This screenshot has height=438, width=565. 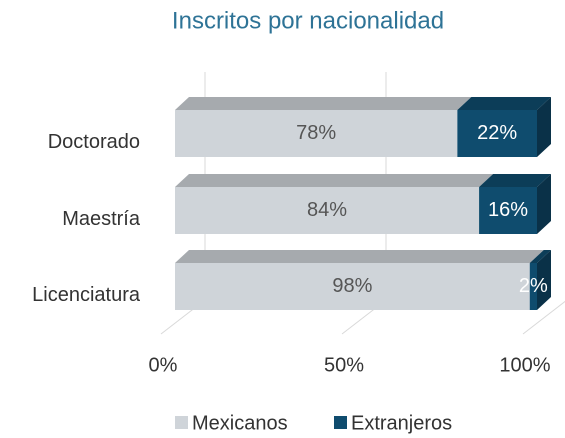 I want to click on data-label: 98%, so click(x=352, y=286).